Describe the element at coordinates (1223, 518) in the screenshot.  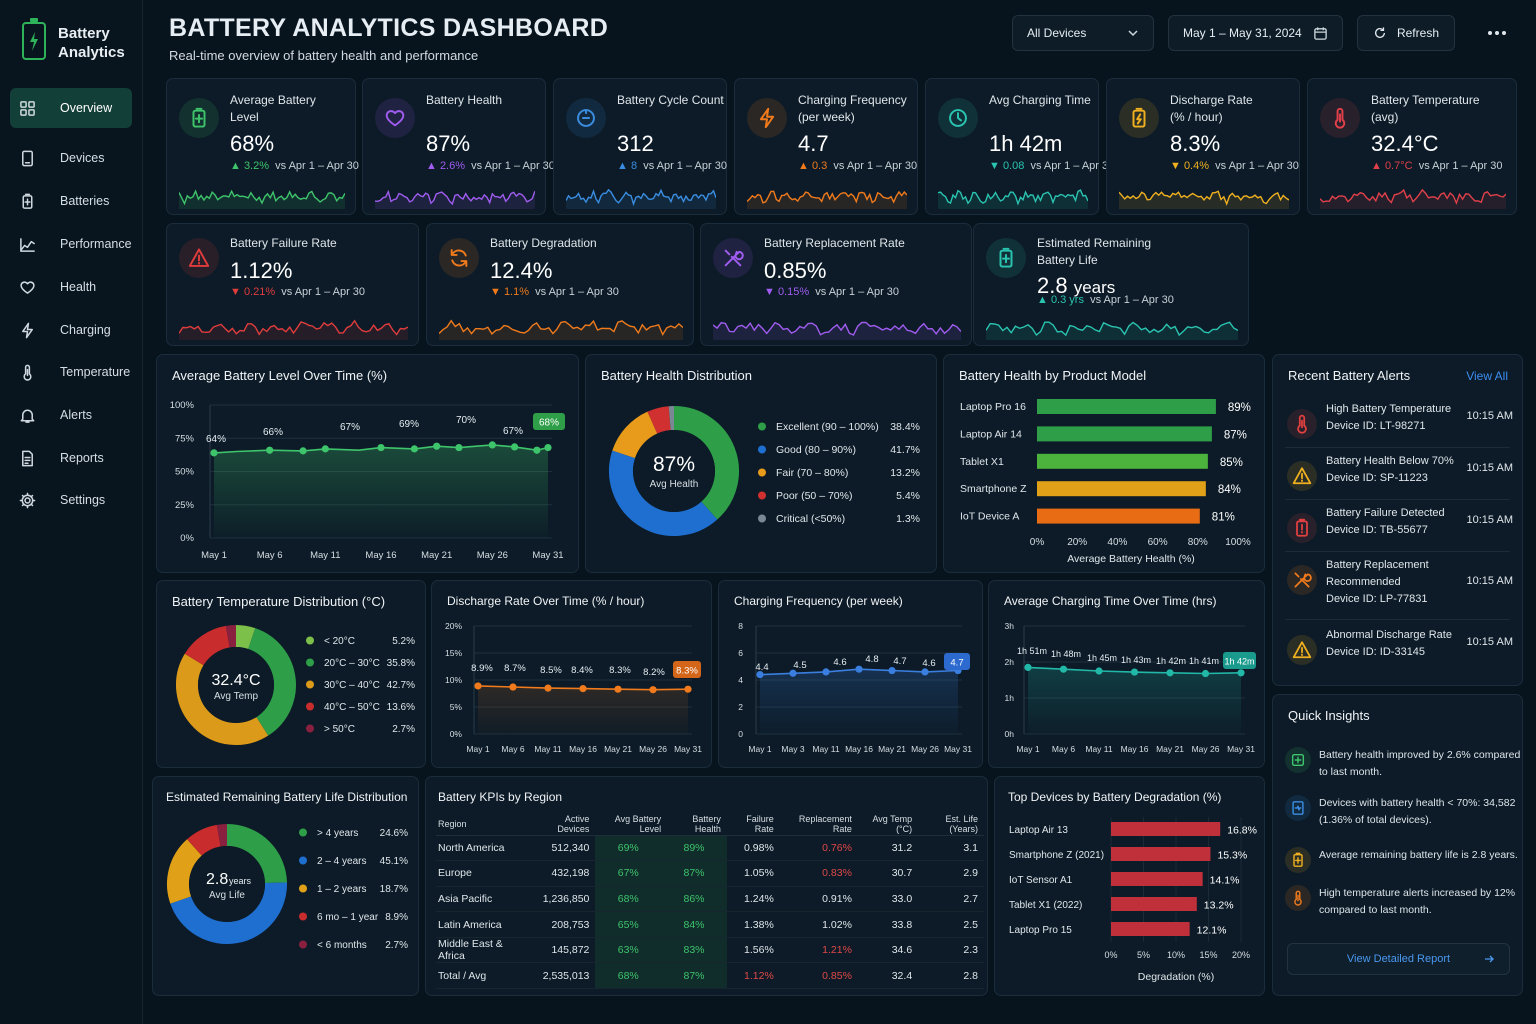
I see `bar-value-label: 81%` at that location.